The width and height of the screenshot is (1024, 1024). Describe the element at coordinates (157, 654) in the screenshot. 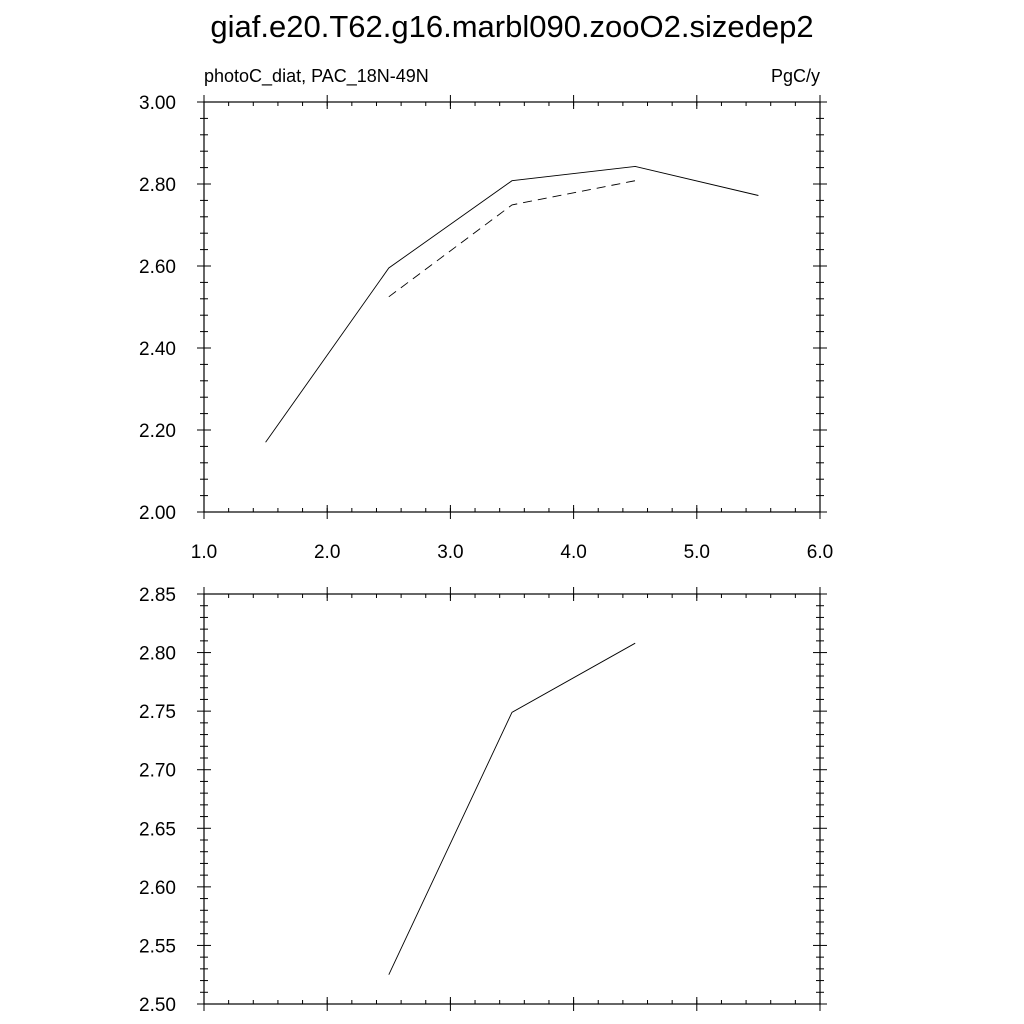

I see `bottom-y-tick-label: 2.80` at that location.